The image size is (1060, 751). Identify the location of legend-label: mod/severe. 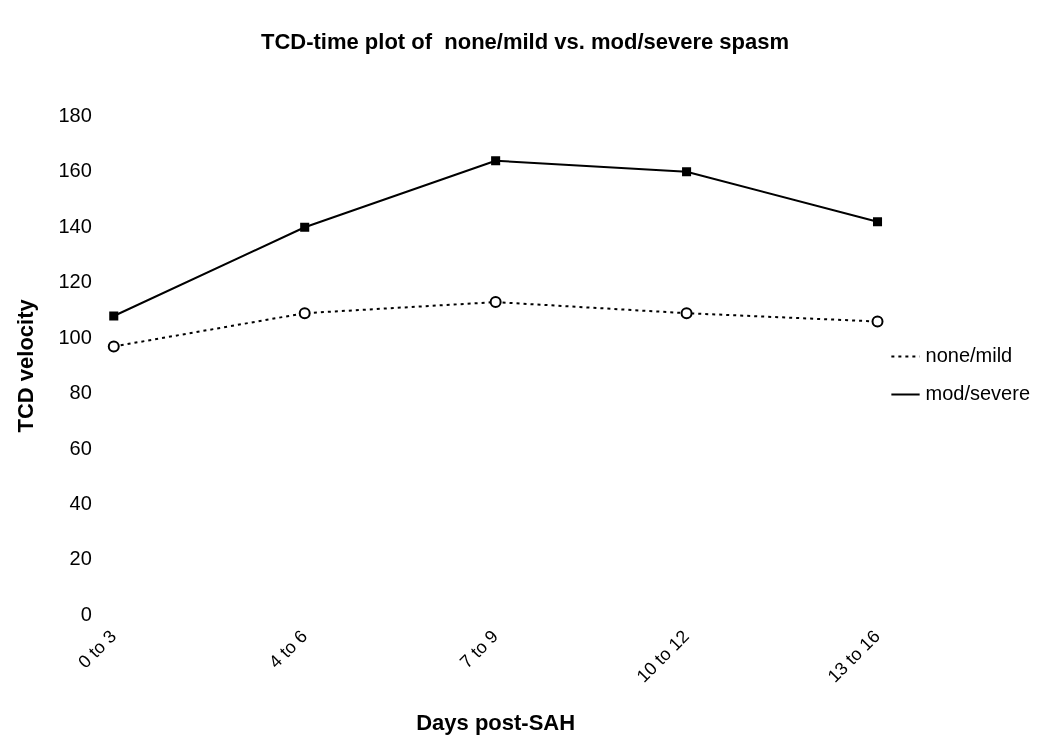
(978, 393).